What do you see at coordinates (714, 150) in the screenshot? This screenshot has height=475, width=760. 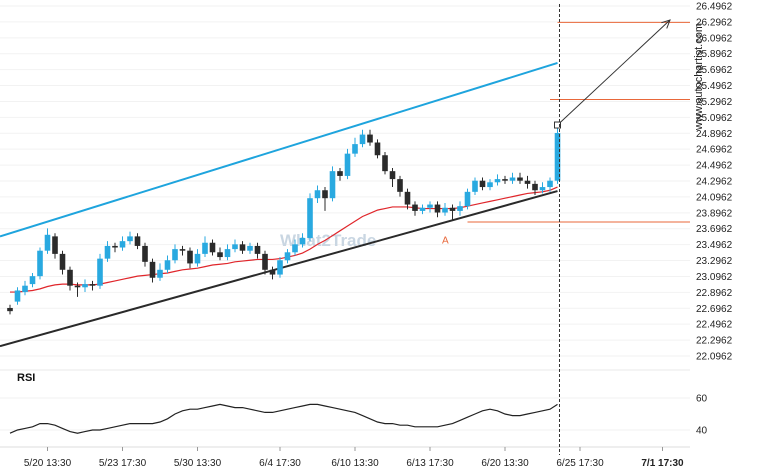 I see `price-tick-label: 24.6962` at bounding box center [714, 150].